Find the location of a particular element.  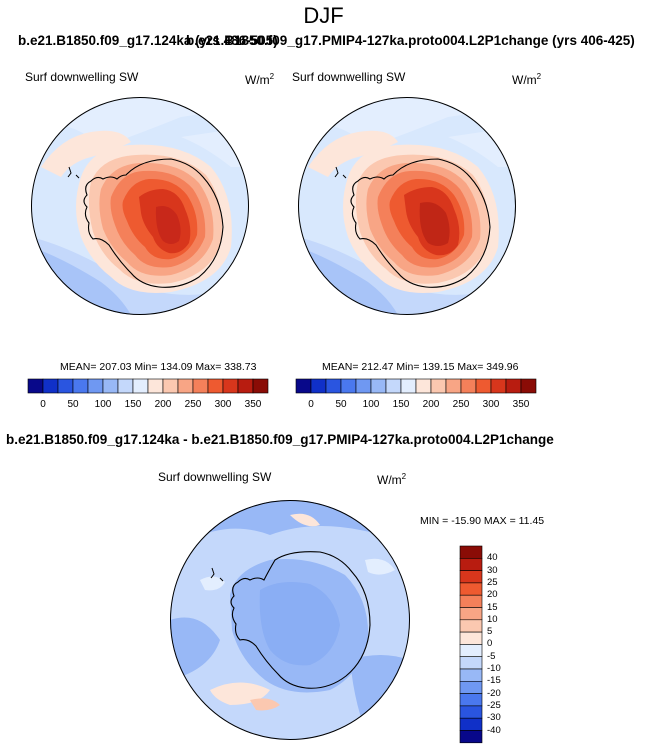

colorbar-tick-label: -5 is located at coordinates (491, 656).